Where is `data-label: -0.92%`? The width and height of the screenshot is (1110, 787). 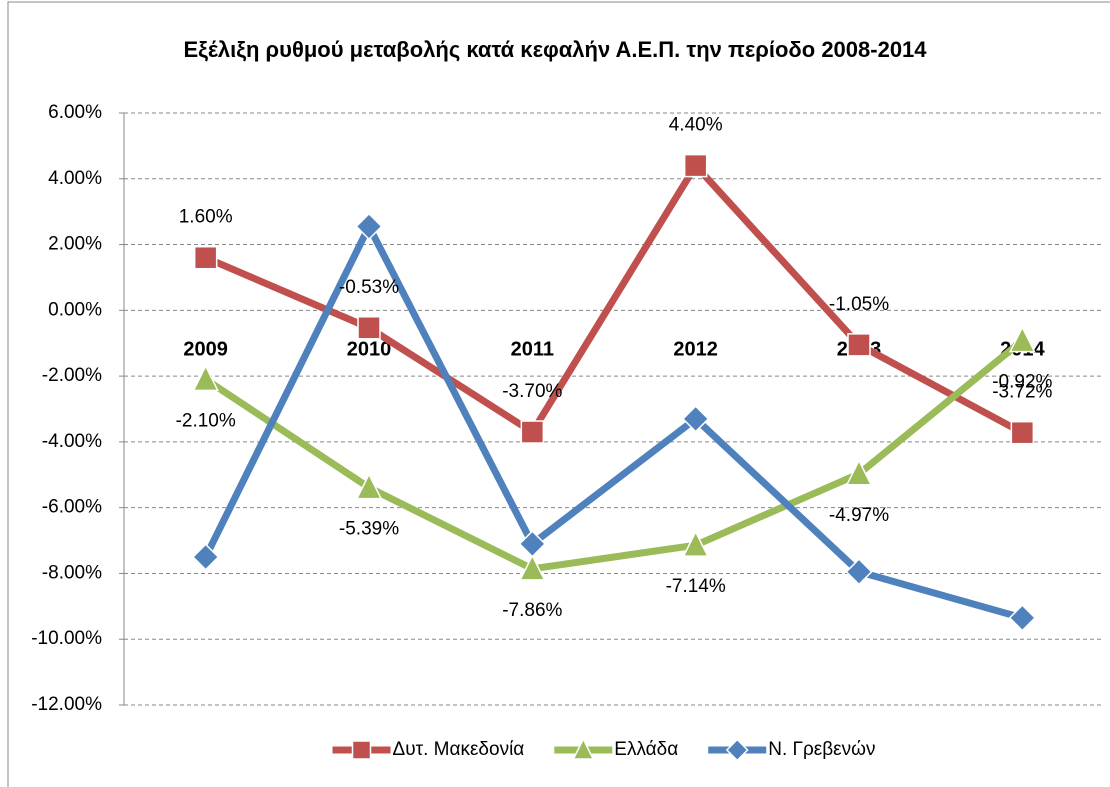
data-label: -0.92% is located at coordinates (1022, 382).